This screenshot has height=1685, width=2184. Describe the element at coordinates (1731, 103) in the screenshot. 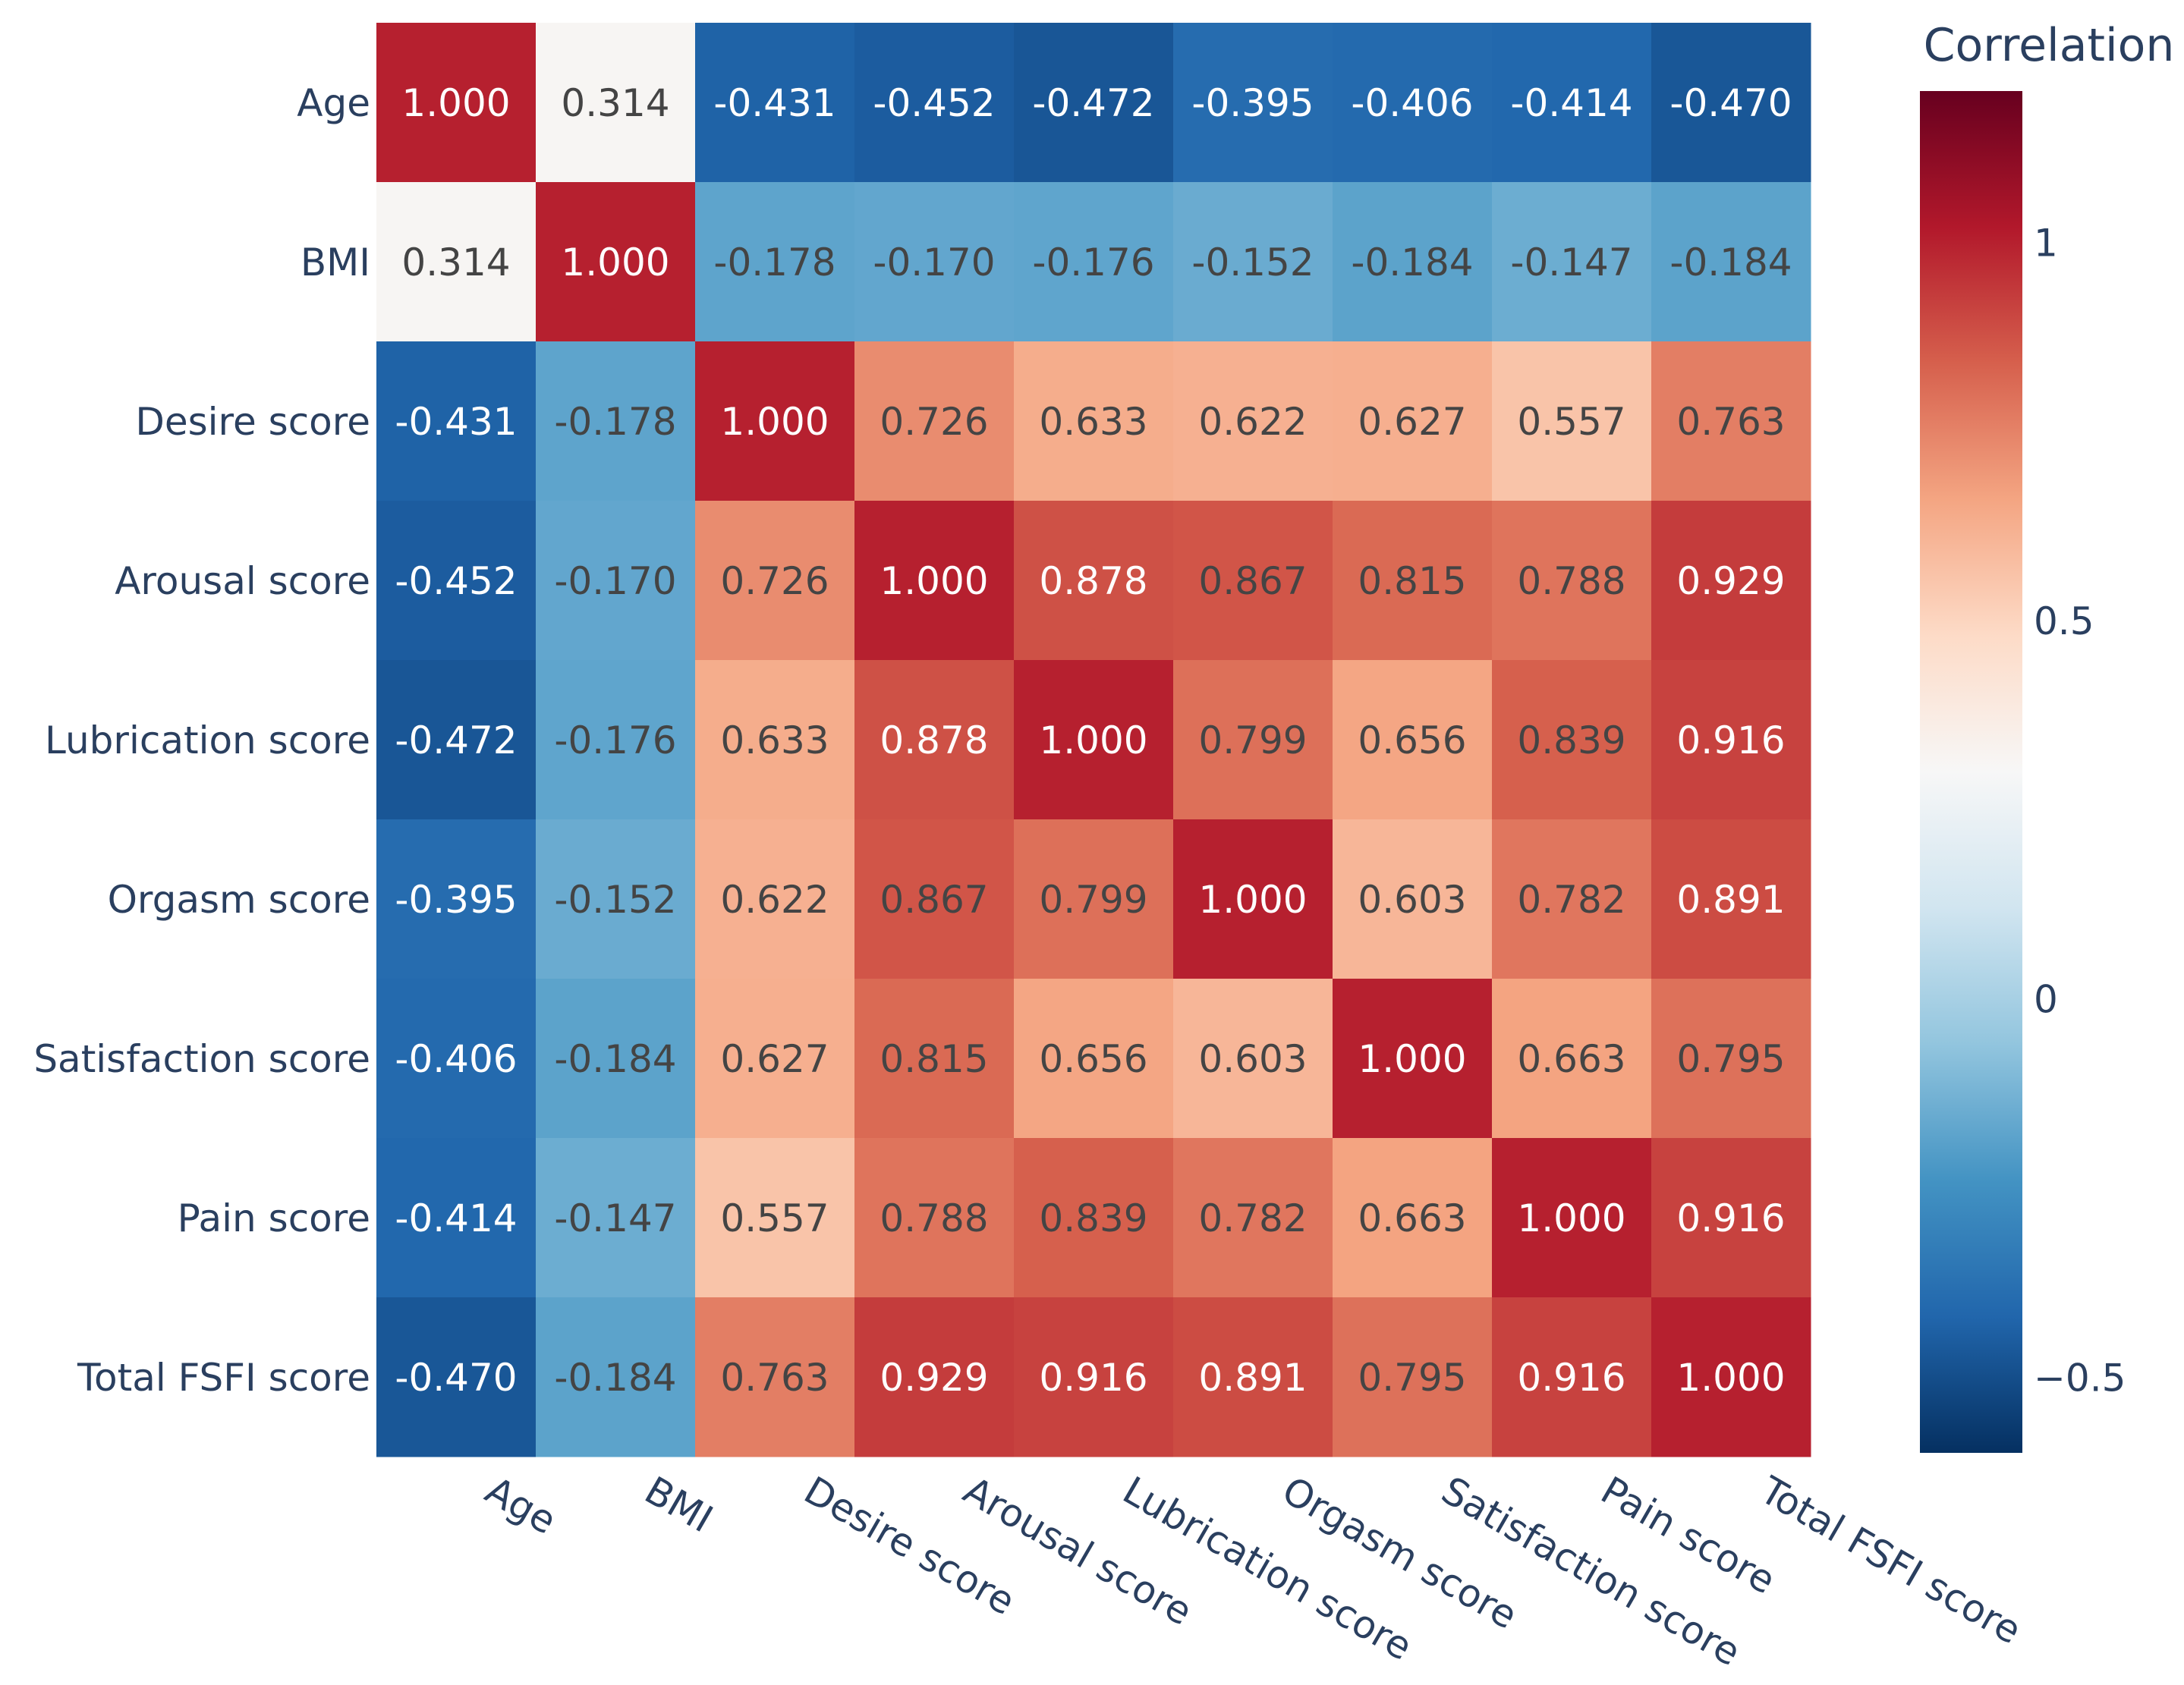

I see `heatmap-cell-label: -0.470` at that location.